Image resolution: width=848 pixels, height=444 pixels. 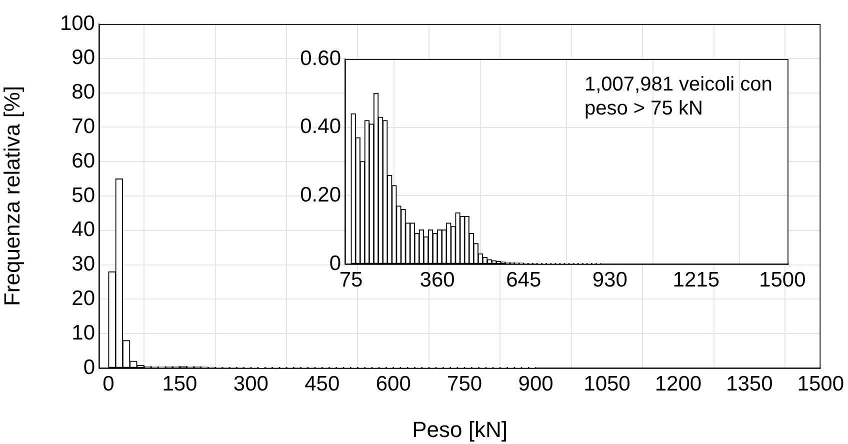 What do you see at coordinates (180, 384) in the screenshot?
I see `x-tick-label: 150` at bounding box center [180, 384].